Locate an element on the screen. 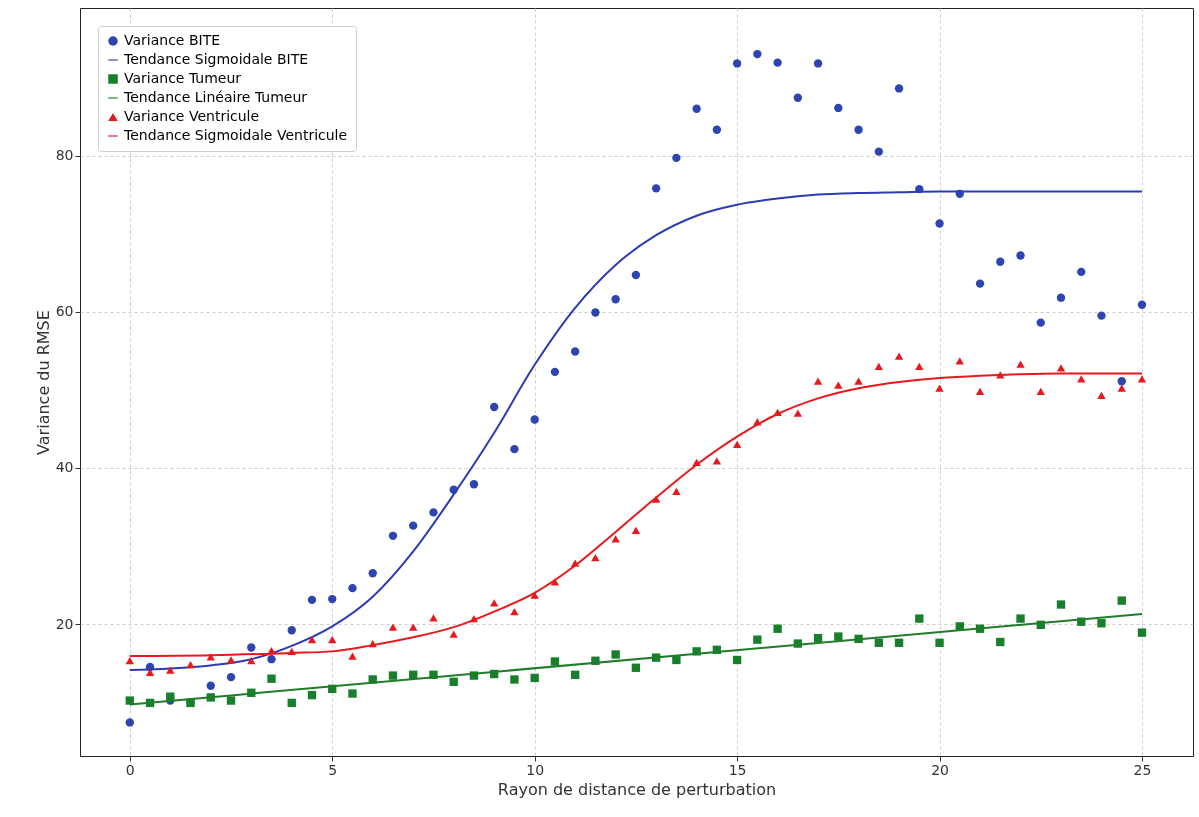 The height and width of the screenshot is (817, 1199). legend-label: Tendance Sigmoidale Ventricule is located at coordinates (235, 135).